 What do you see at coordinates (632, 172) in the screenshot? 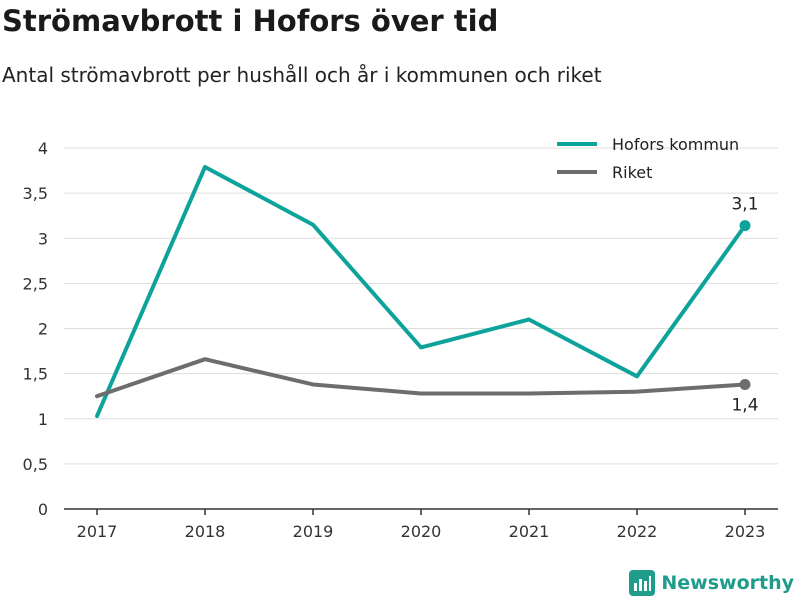
I see `legend-label: Riket` at bounding box center [632, 172].